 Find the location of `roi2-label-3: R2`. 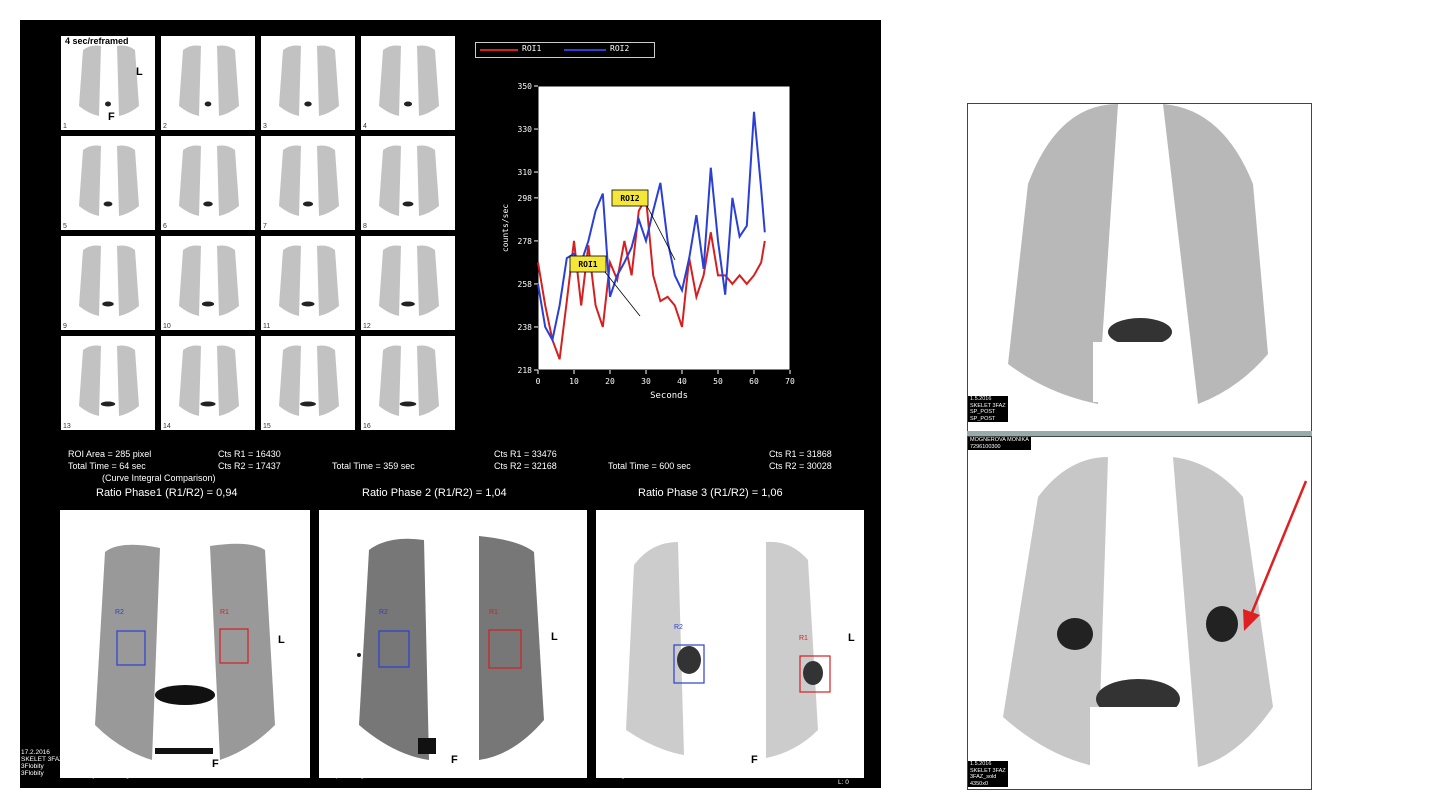

roi2-label-3: R2 is located at coordinates (678, 627).